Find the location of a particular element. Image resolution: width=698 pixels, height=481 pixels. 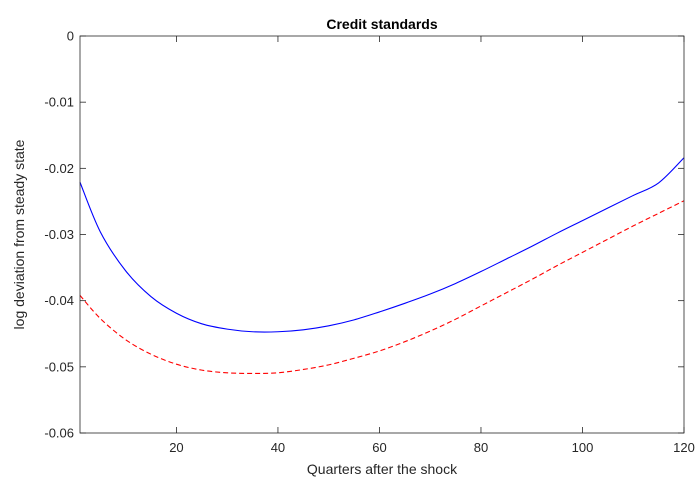

x-tick-label: 40 is located at coordinates (278, 447).